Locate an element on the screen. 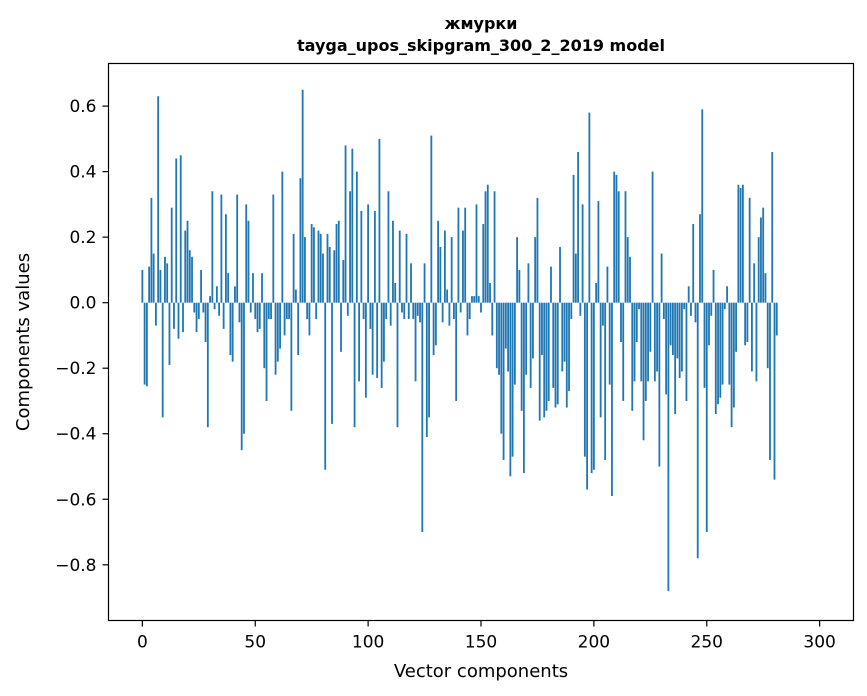 This screenshot has height=696, width=867. y-tick-label: −0.8 is located at coordinates (75, 566).